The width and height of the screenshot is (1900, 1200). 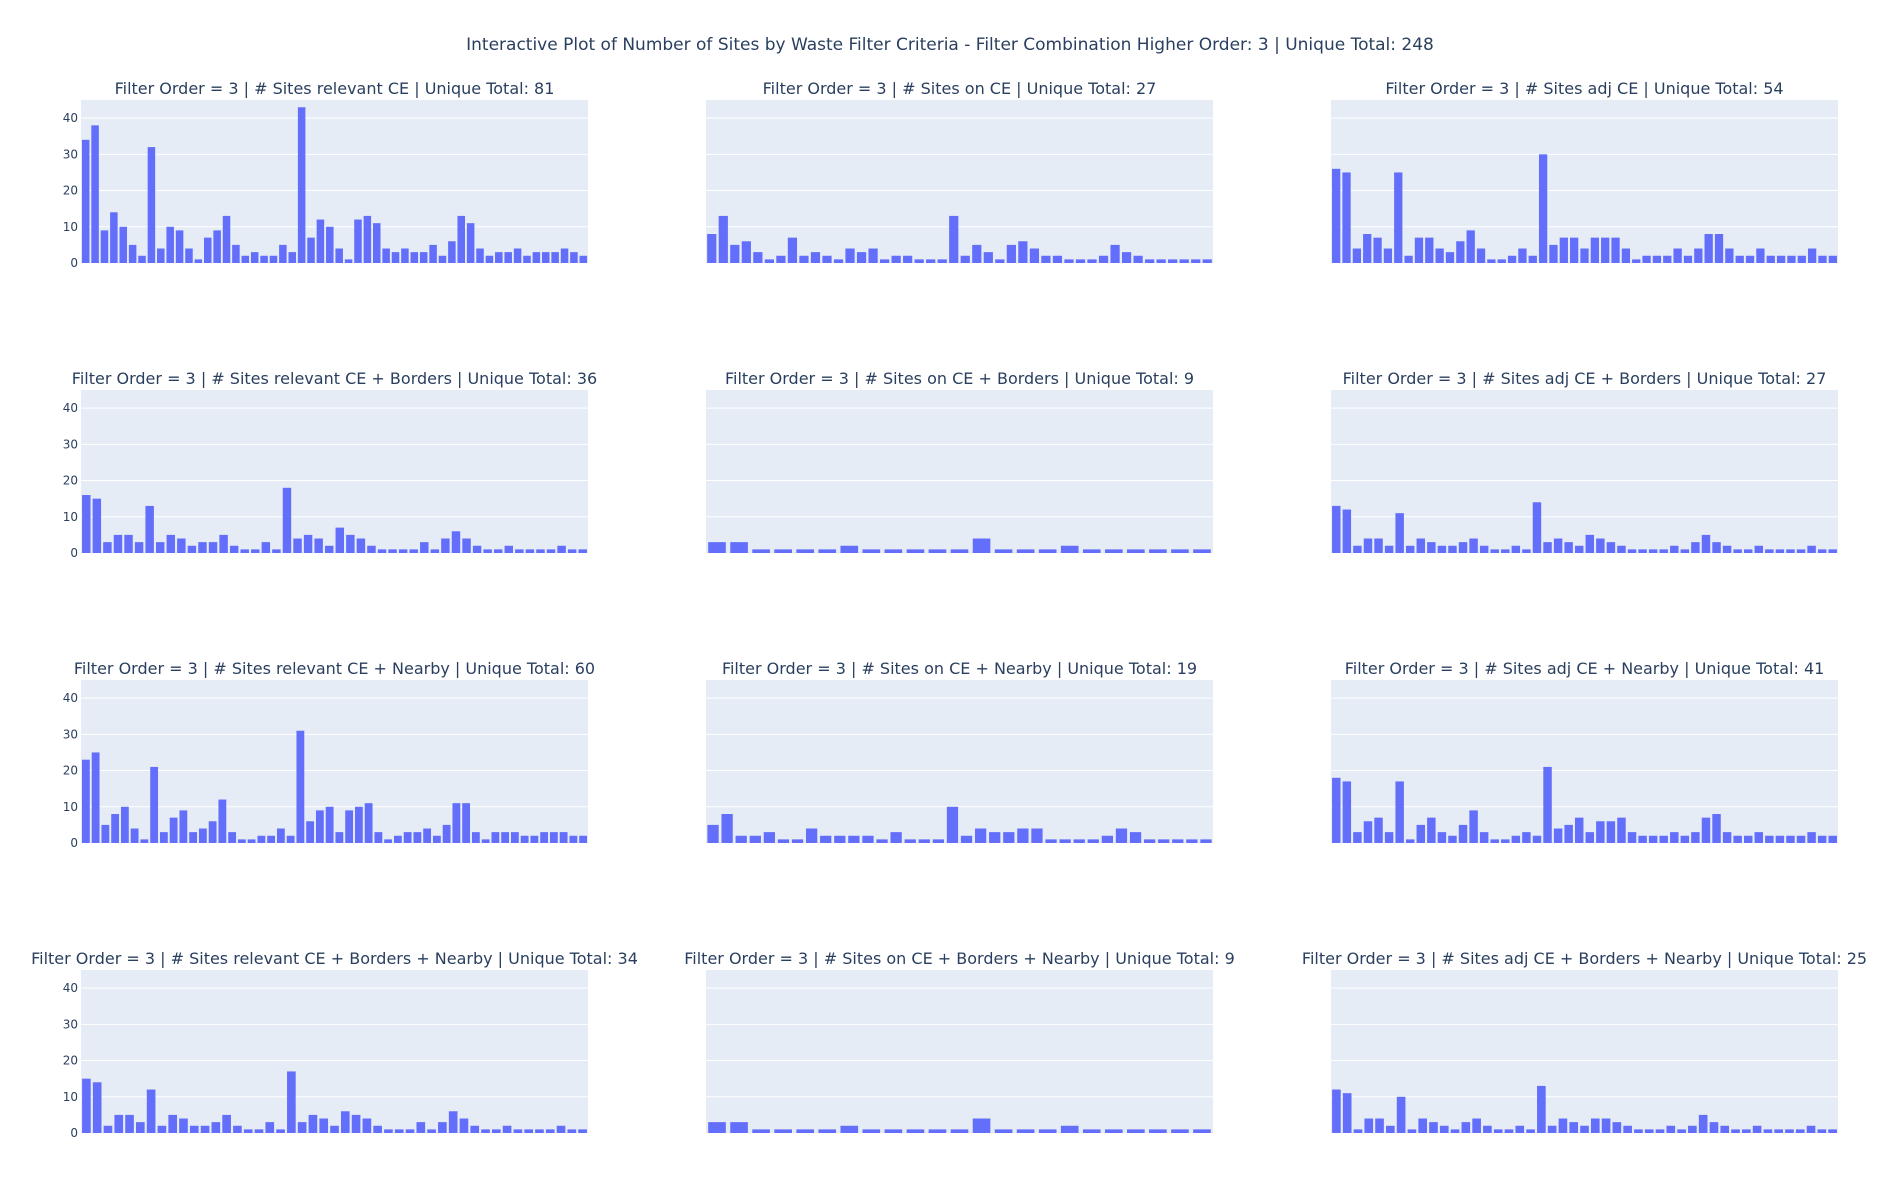 What do you see at coordinates (1584, 1051) in the screenshot?
I see `plot-area` at bounding box center [1584, 1051].